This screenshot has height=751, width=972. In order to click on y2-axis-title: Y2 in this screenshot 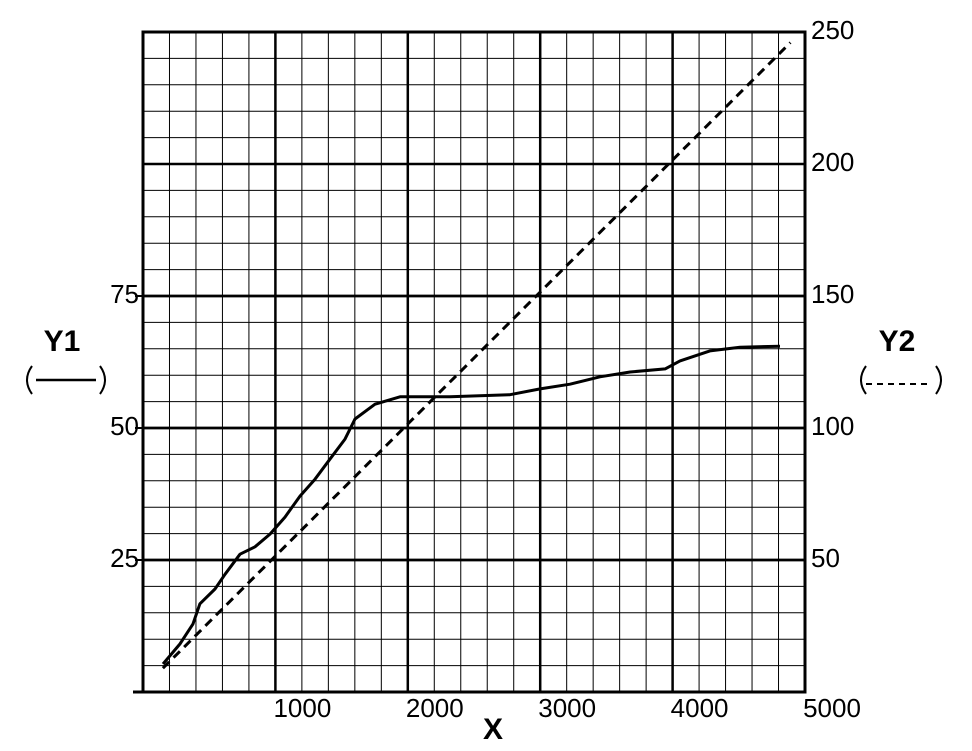, I will do `click(897, 341)`.